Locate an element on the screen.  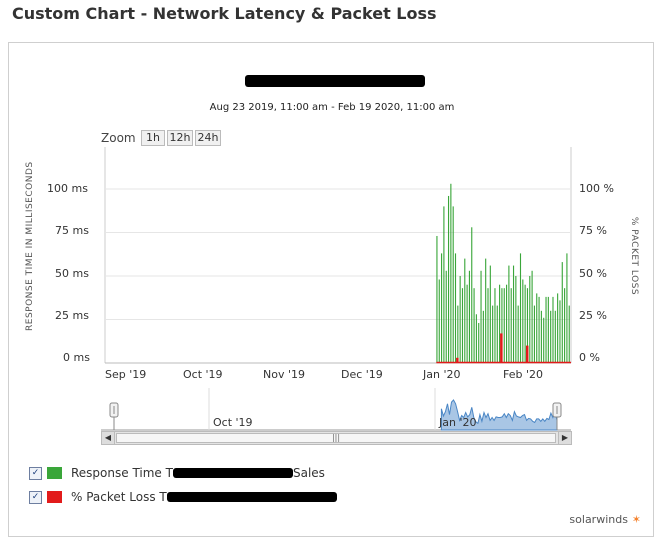
left-tick: 25 ms is located at coordinates (72, 315).